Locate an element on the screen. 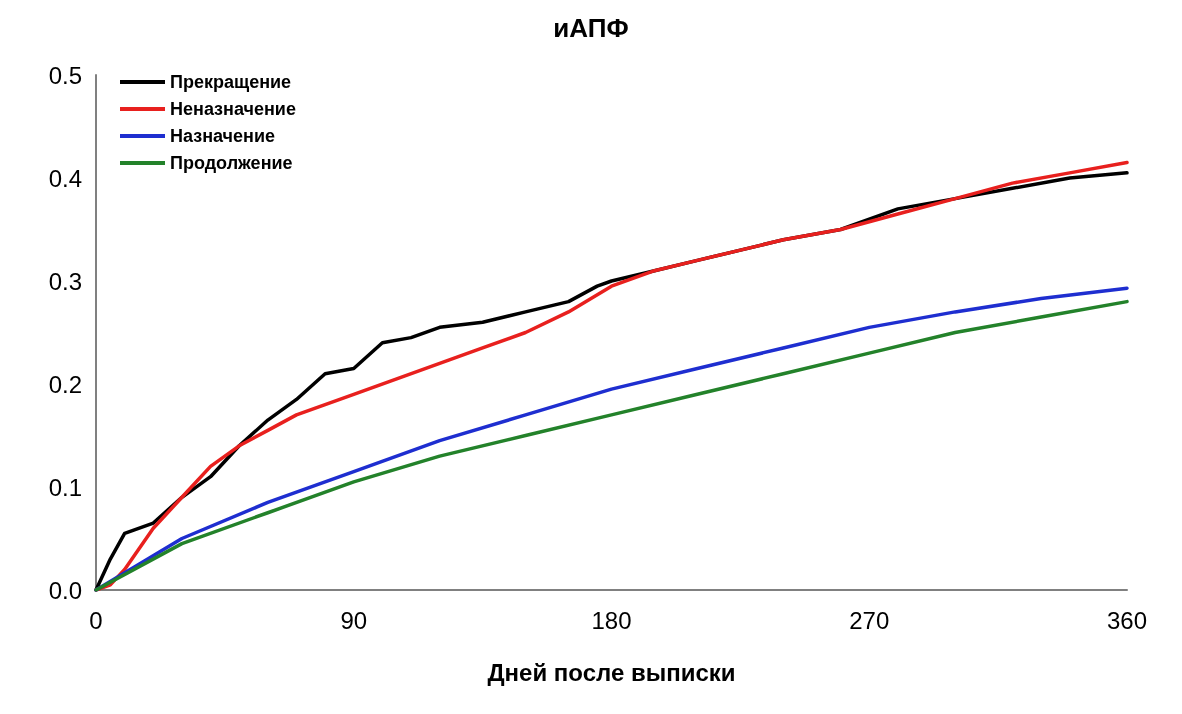  y-tick-label: 0.2 is located at coordinates (65, 384).